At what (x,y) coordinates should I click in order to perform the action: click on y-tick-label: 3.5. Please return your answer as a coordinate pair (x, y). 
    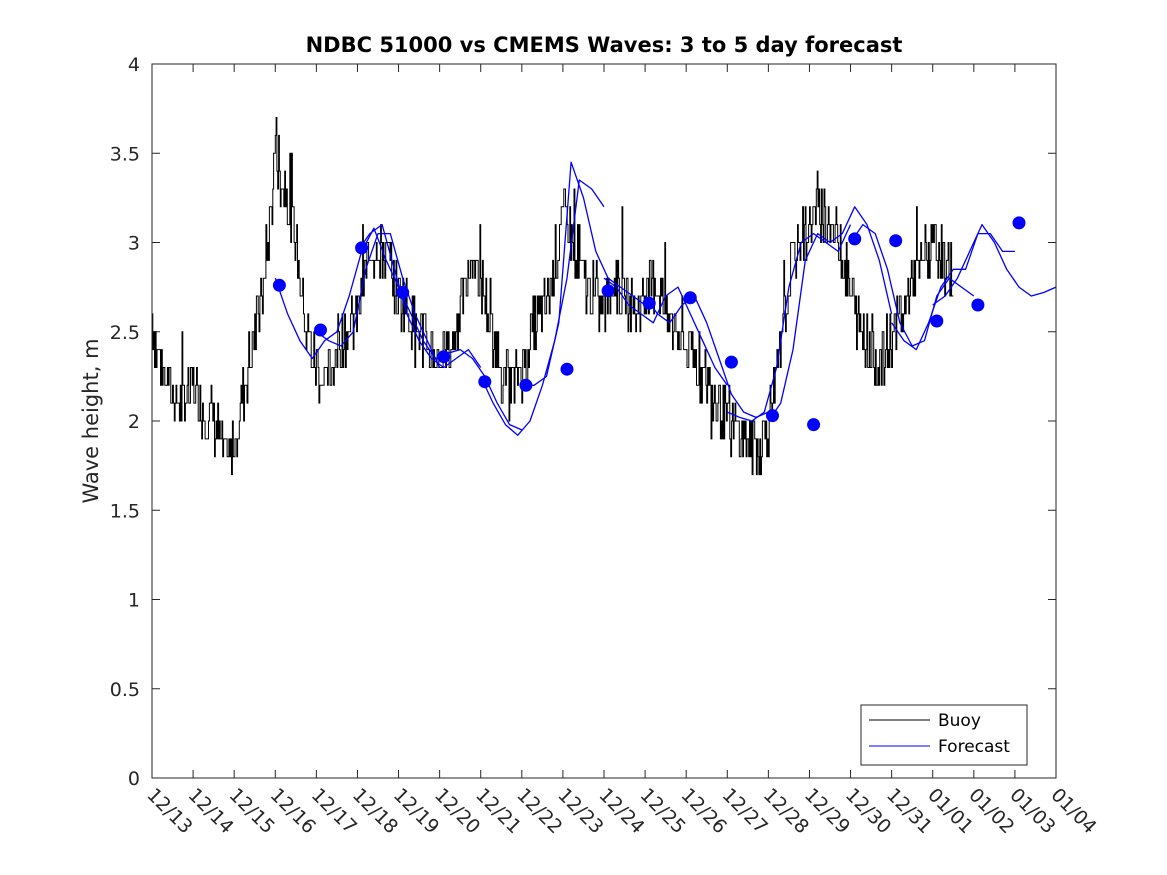
    Looking at the image, I should click on (125, 154).